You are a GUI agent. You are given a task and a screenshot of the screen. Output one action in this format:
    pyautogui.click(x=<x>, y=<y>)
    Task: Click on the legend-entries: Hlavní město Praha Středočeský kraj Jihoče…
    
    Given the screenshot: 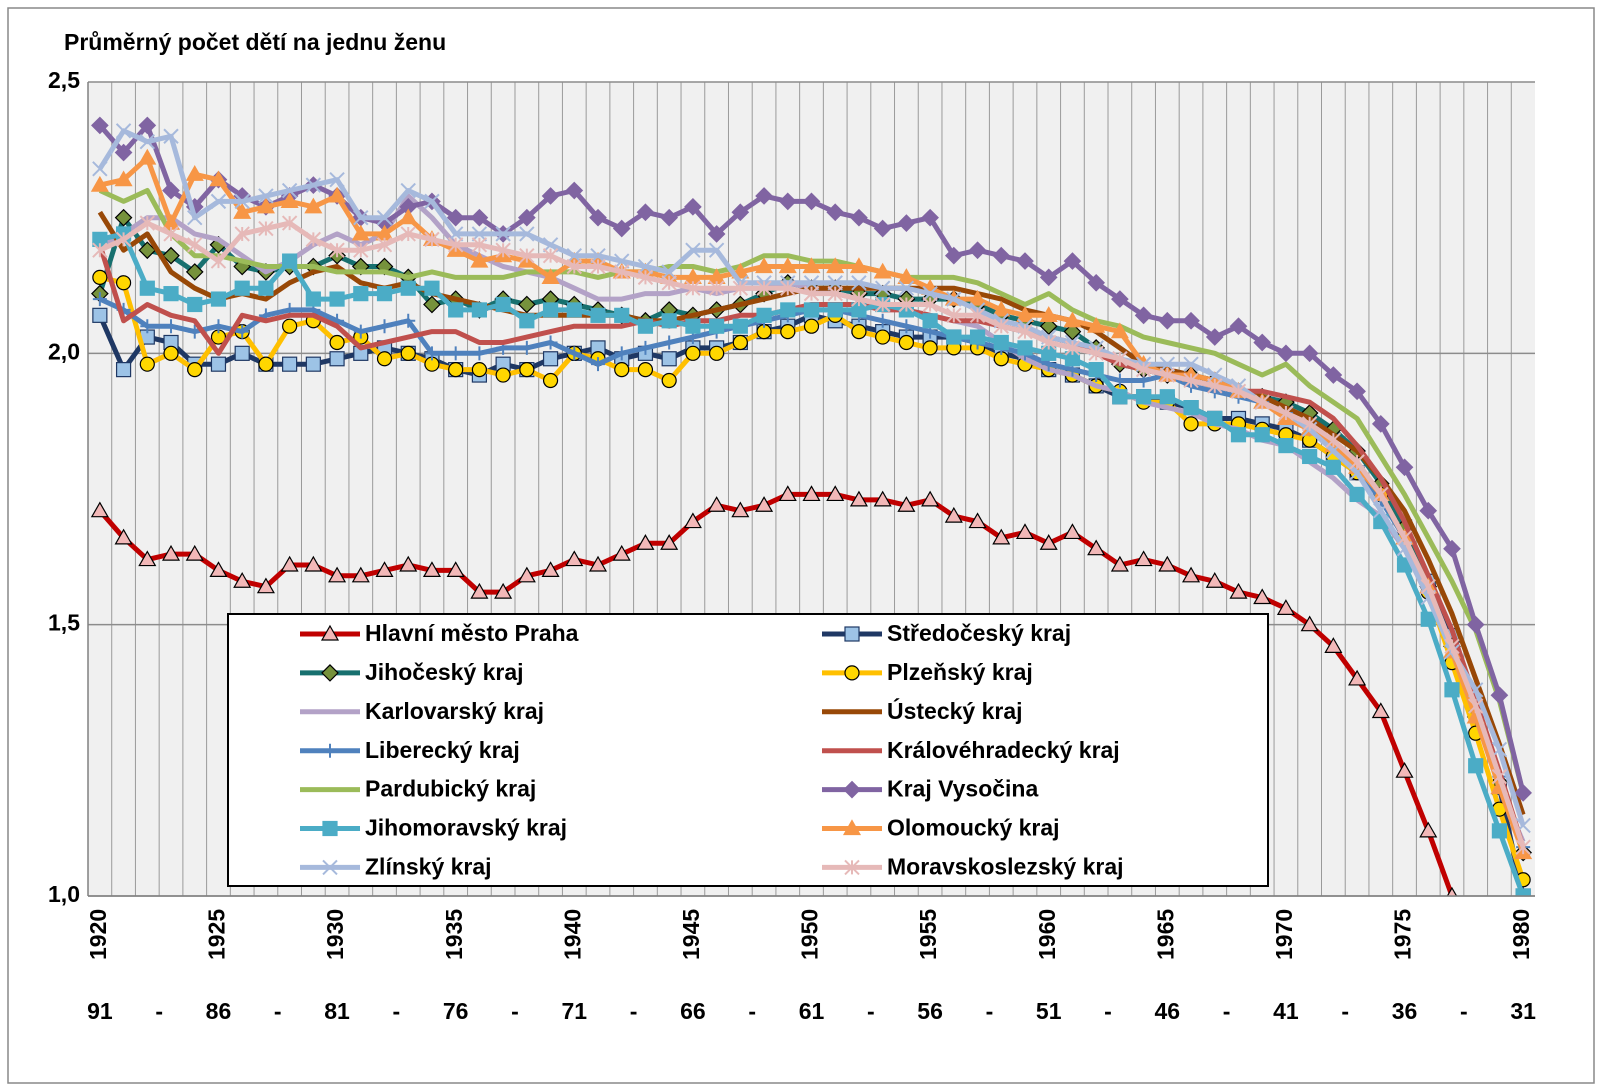 What is the action you would take?
    pyautogui.click(x=712, y=749)
    